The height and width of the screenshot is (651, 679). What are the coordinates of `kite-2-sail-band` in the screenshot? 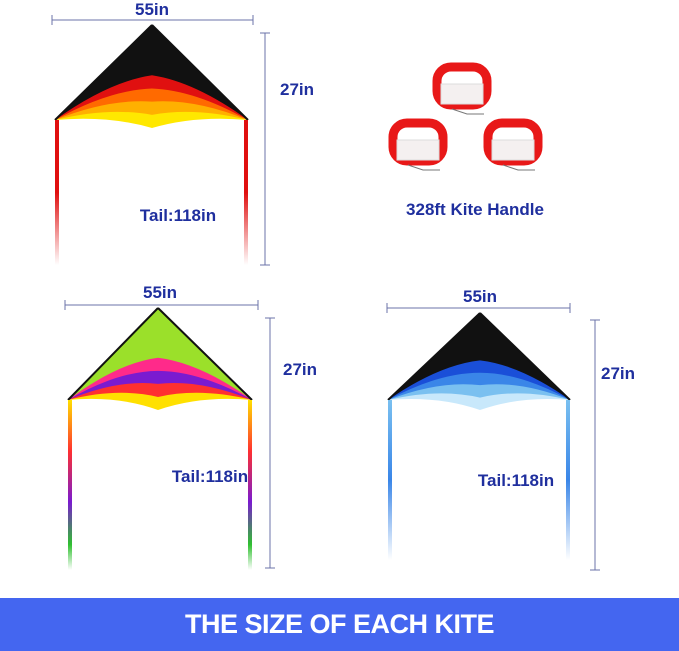 It's located at (160, 354).